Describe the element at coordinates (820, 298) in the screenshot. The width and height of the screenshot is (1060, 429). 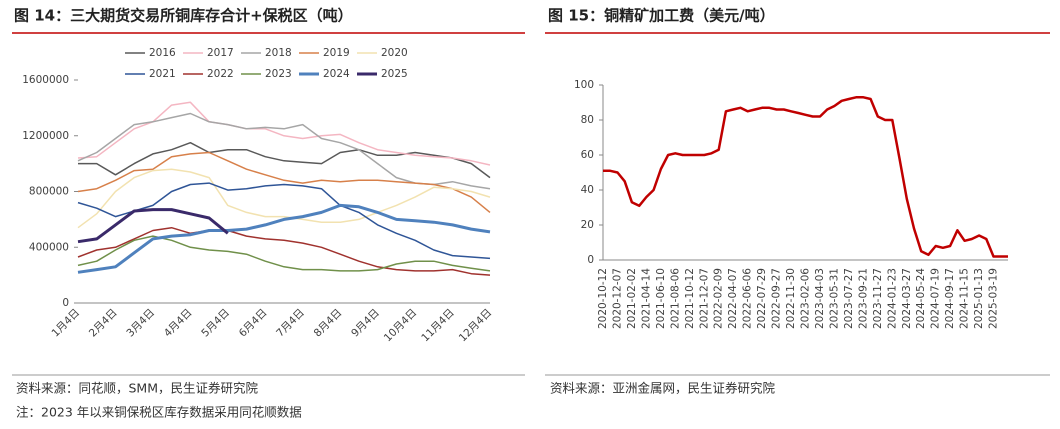
I see `x-tick-label: 2023-04-03` at that location.